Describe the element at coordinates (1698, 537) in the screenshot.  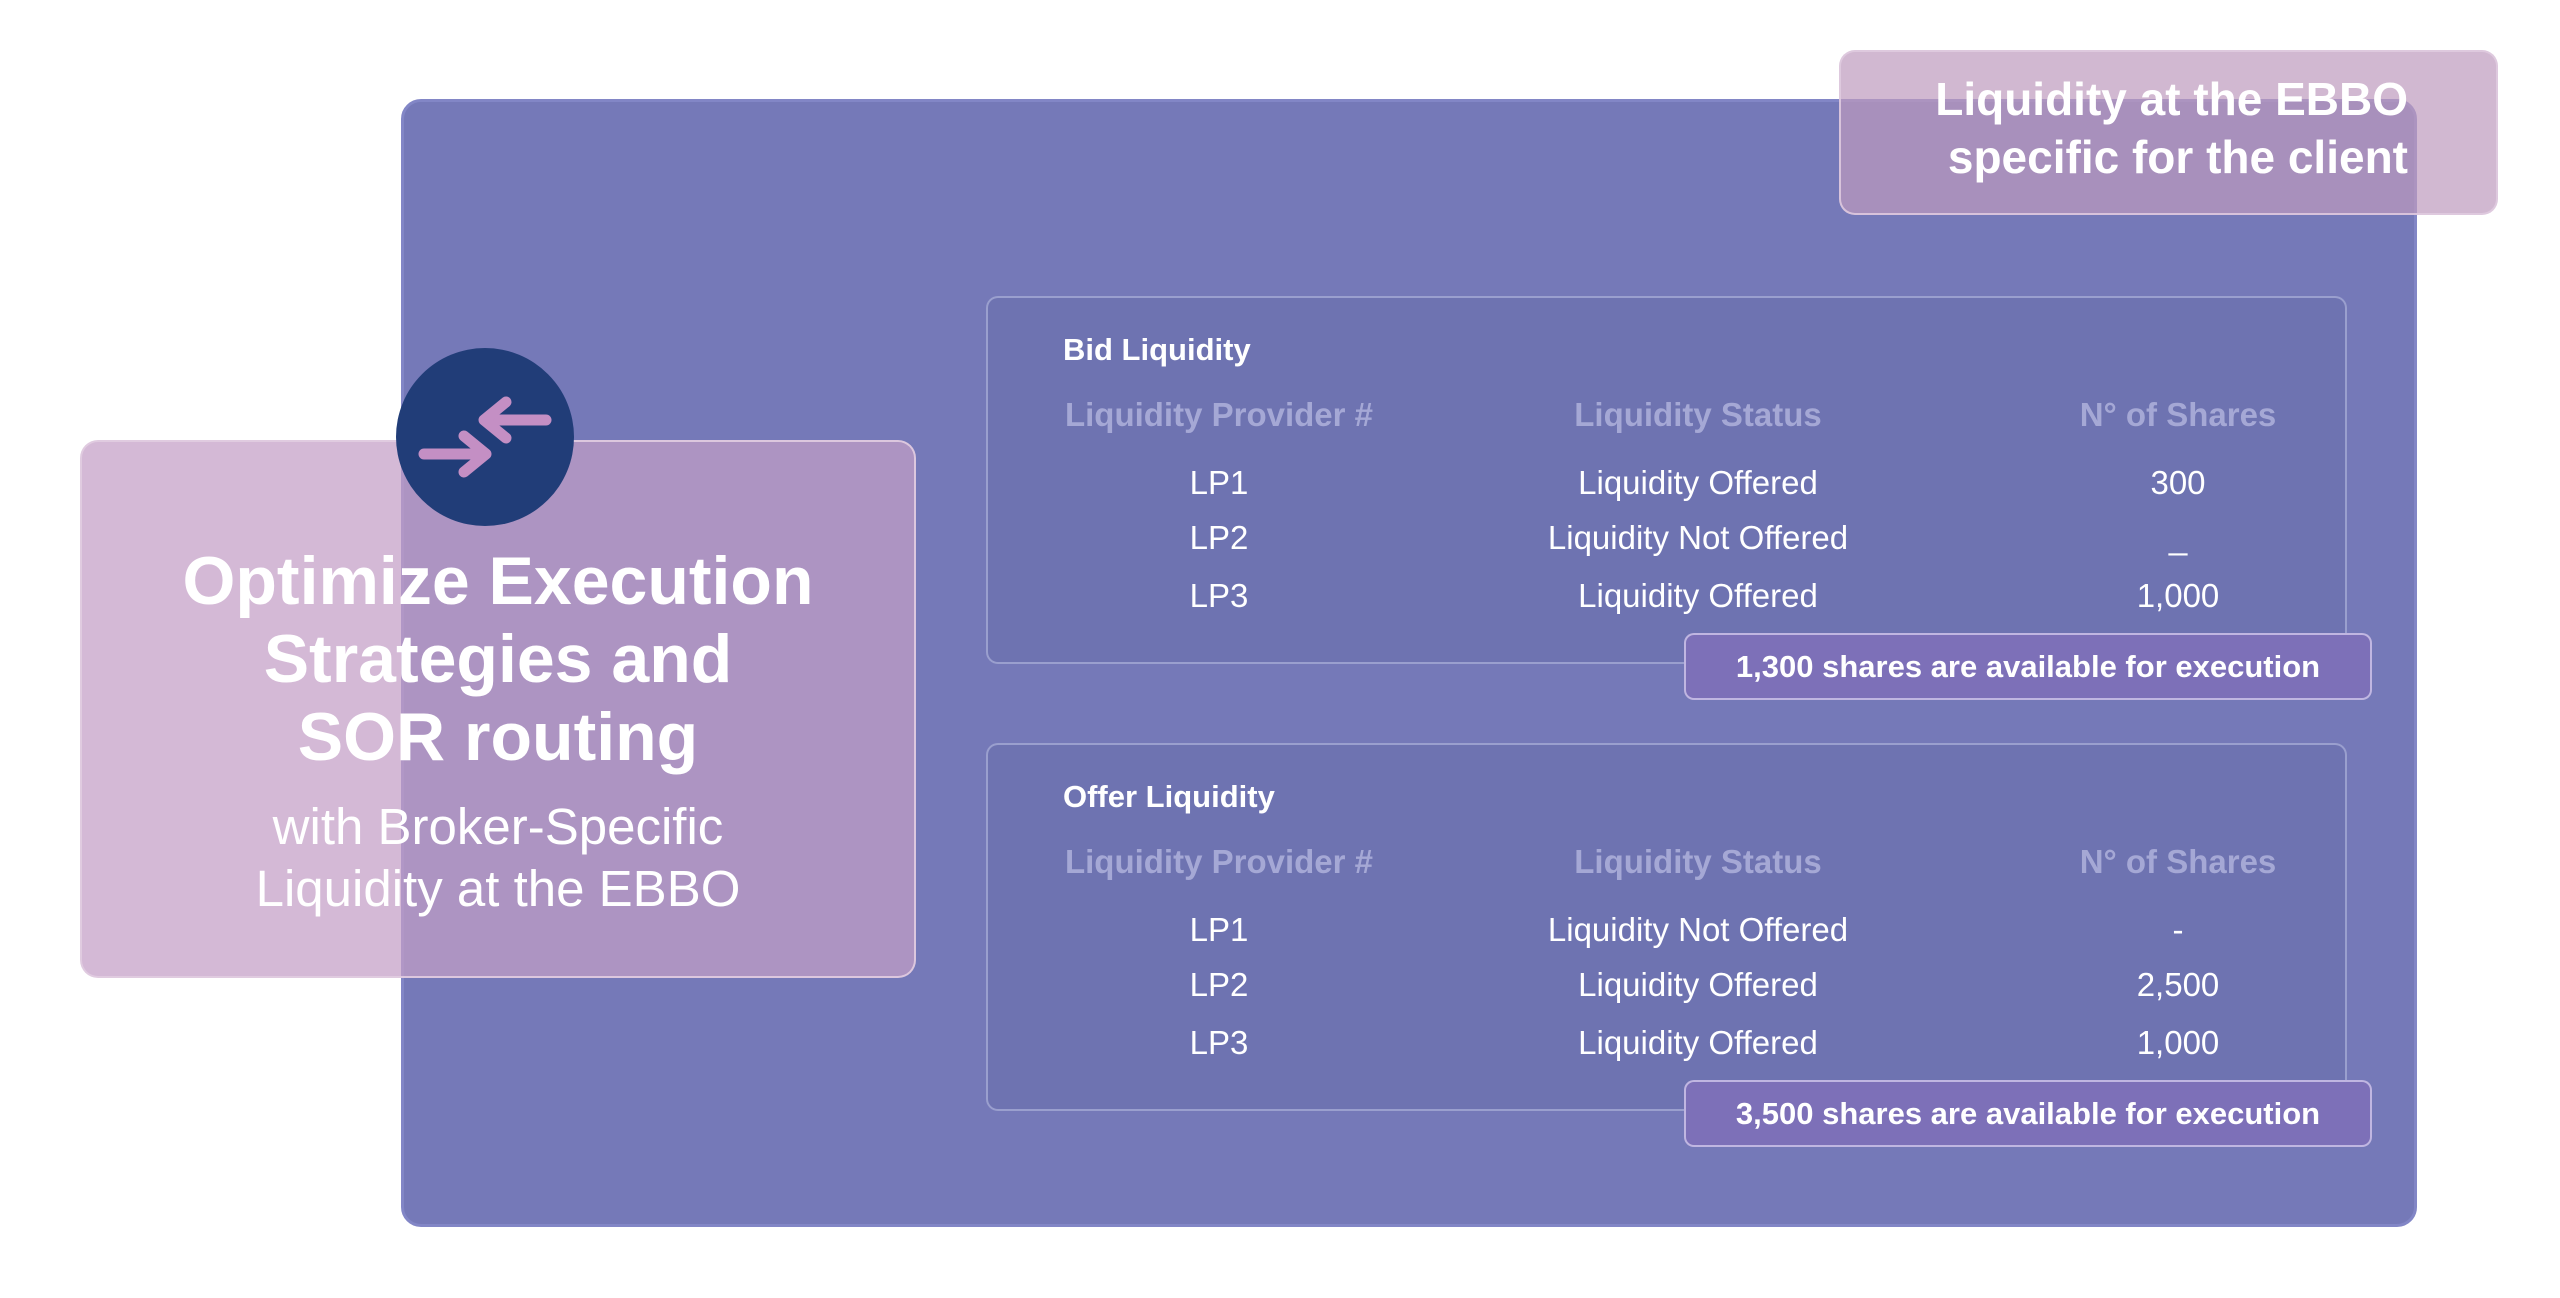
I see `bid-row2-status: Liquidity Not Offered` at that location.